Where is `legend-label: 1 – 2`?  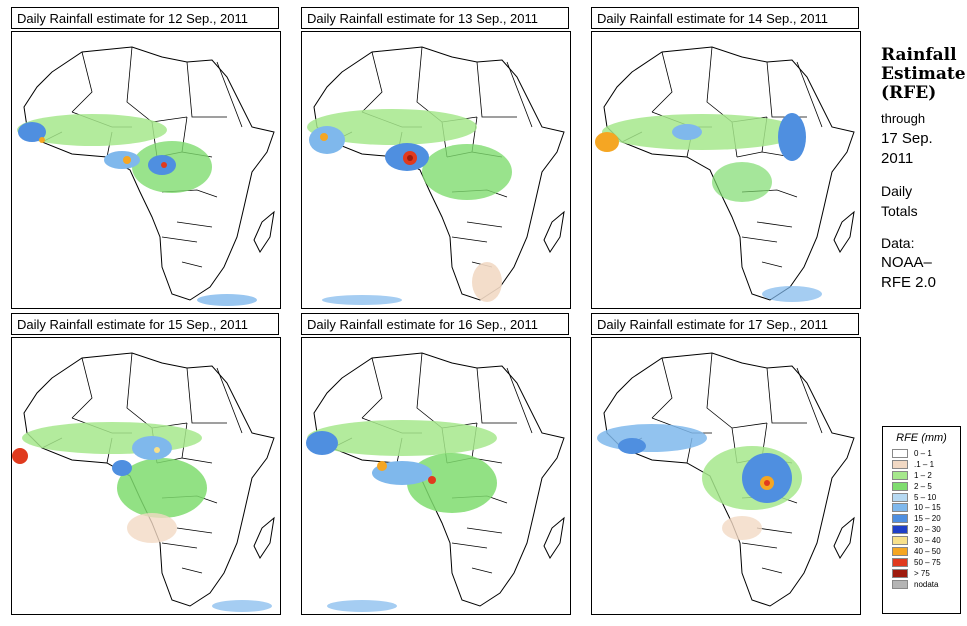 legend-label: 1 – 2 is located at coordinates (923, 475).